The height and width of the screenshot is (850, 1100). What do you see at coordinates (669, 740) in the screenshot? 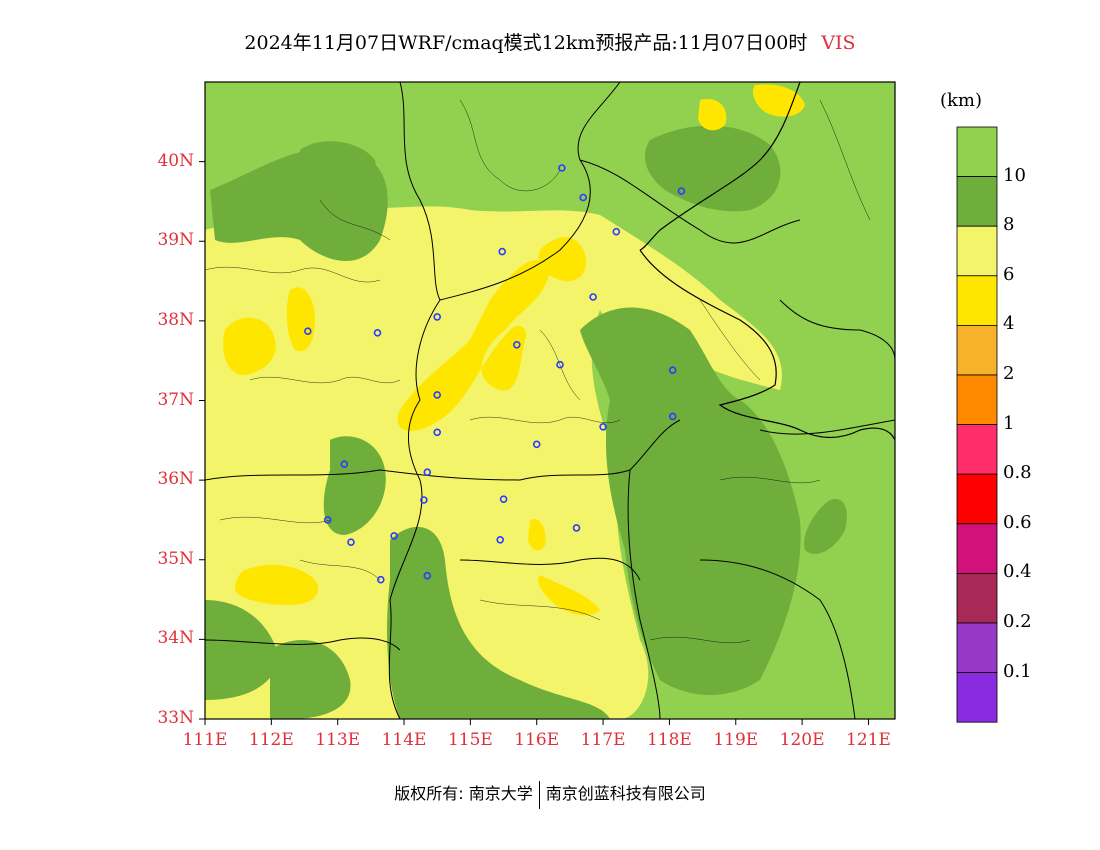
I see `lon-tick-label: 118E` at bounding box center [669, 740].